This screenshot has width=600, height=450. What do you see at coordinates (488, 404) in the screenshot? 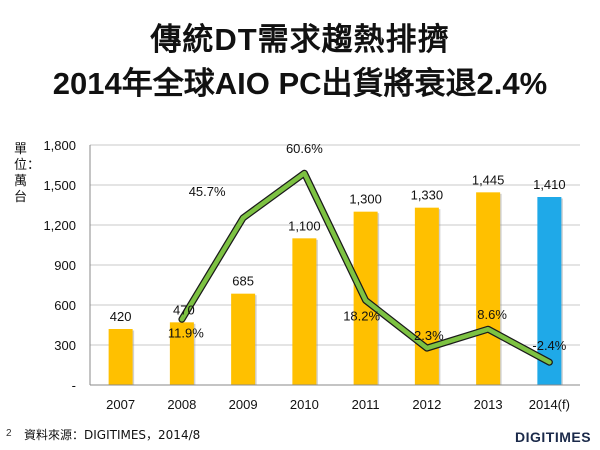
I see `x-tick-label: 2013` at bounding box center [488, 404].